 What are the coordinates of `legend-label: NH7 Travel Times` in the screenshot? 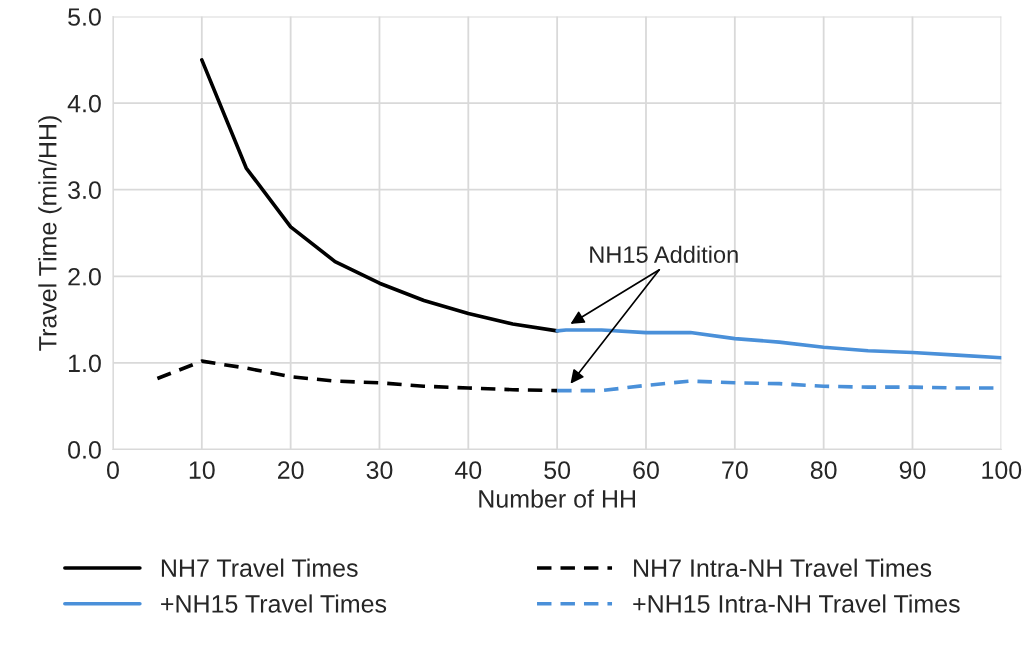 It's located at (259, 567).